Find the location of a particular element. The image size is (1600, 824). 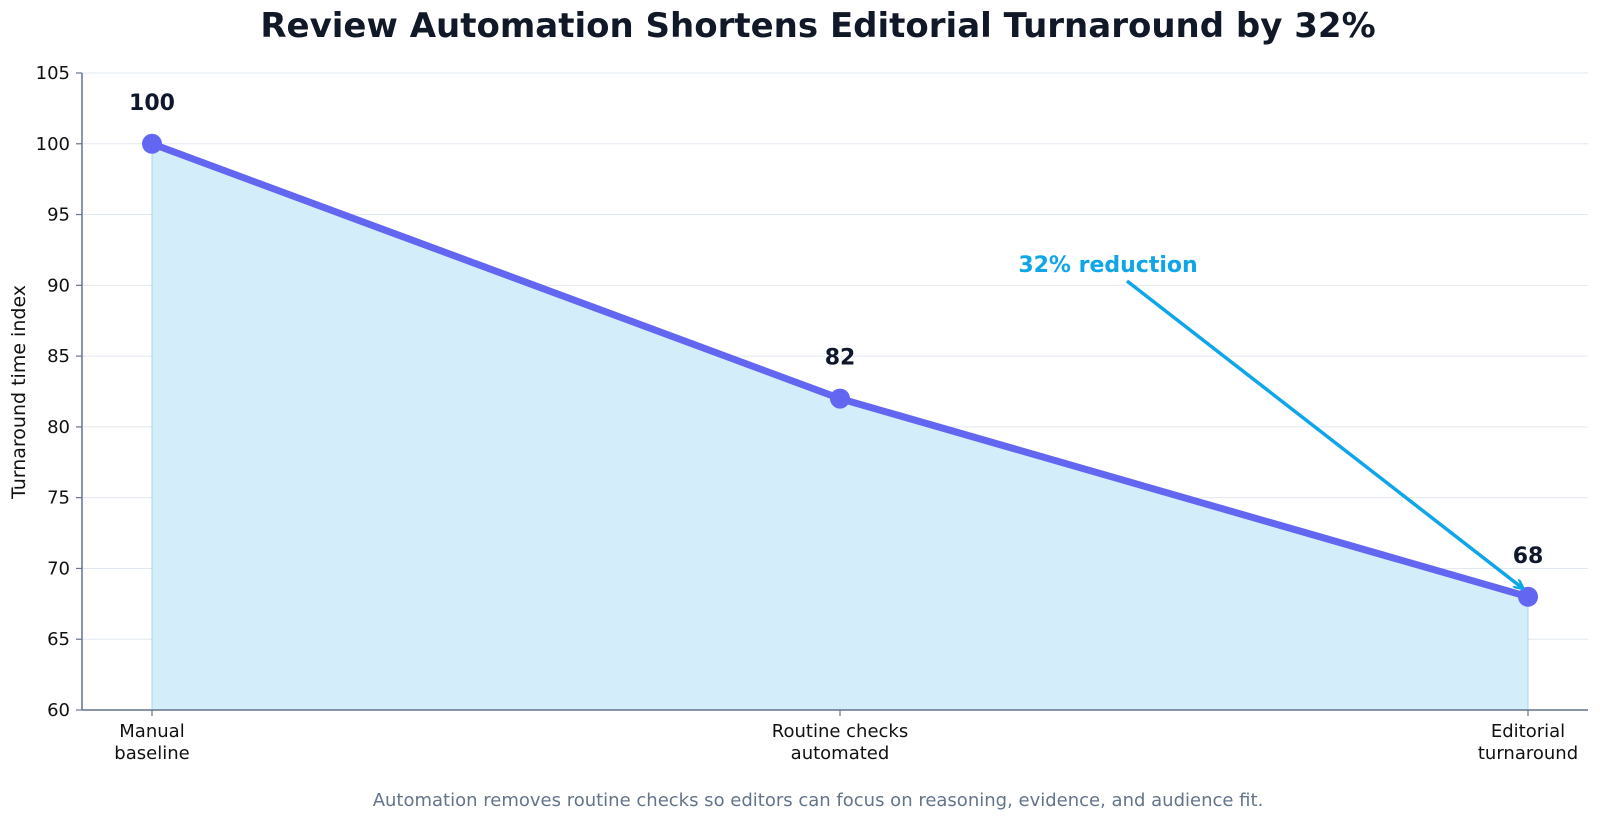

data-label-0: 100 is located at coordinates (152, 103).